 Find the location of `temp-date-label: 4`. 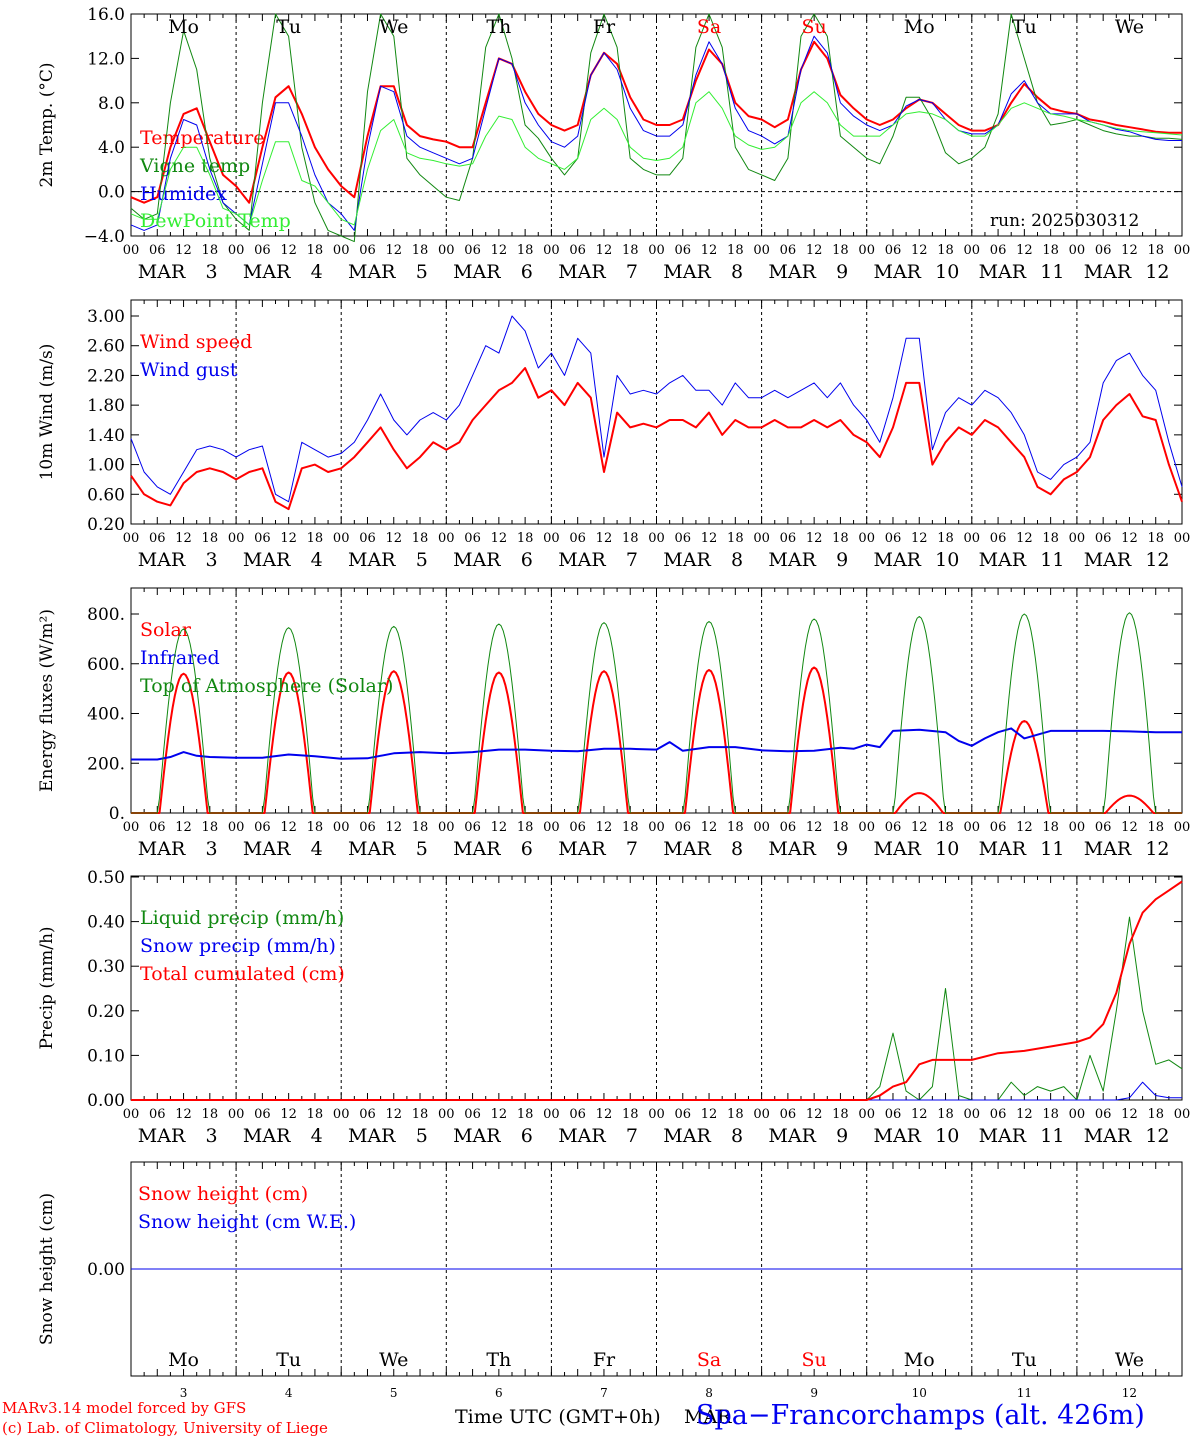

temp-date-label: 4 is located at coordinates (317, 272).